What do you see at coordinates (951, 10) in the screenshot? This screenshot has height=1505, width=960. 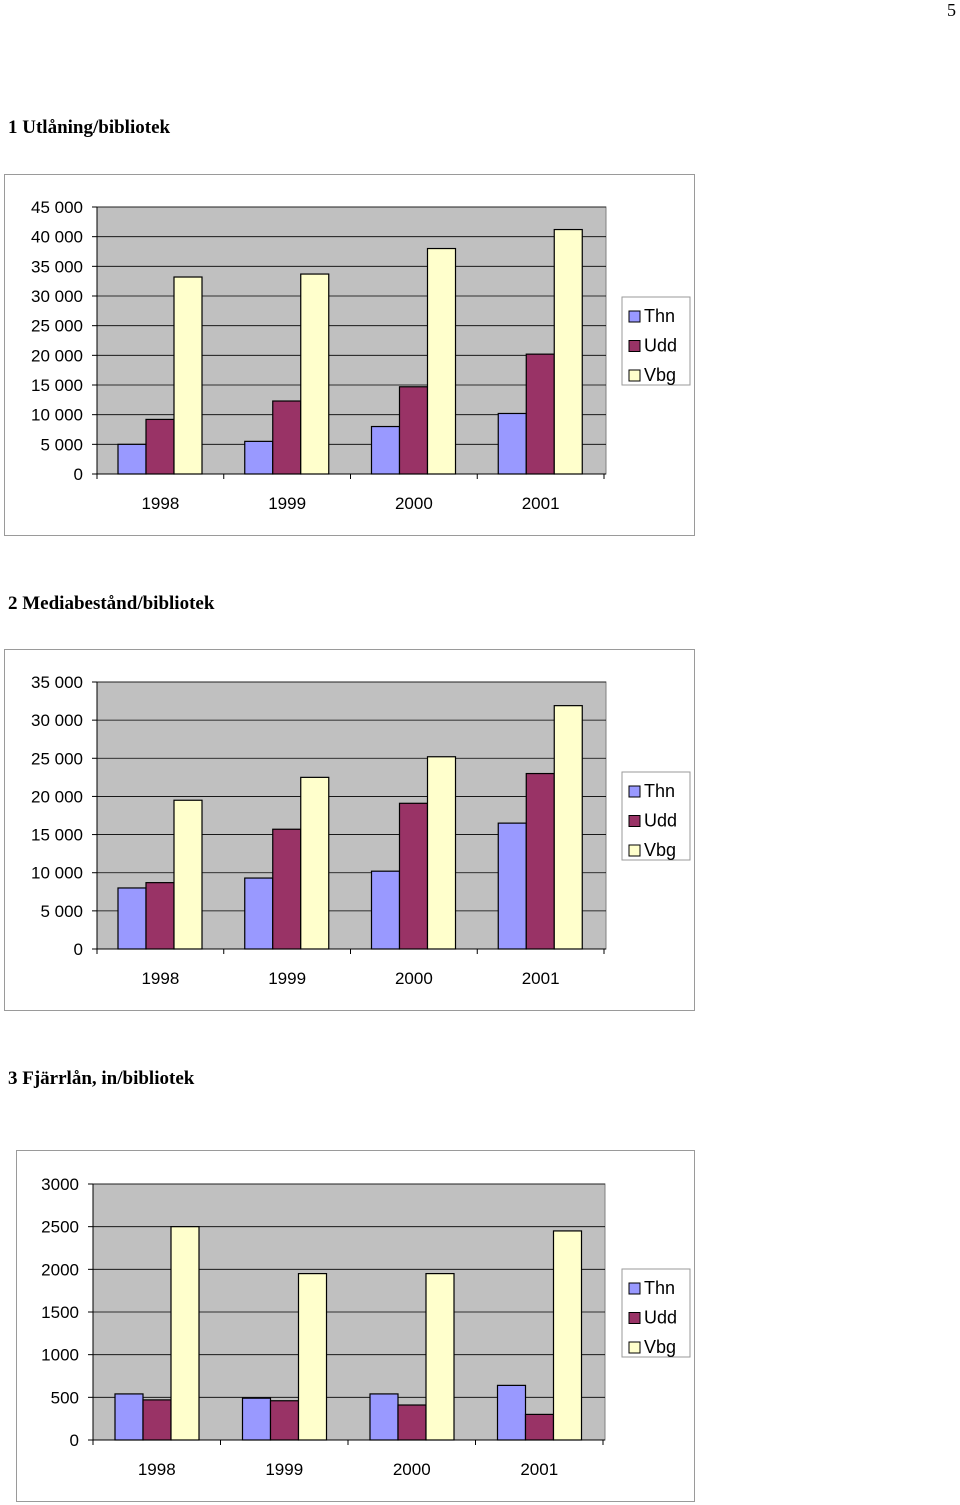 I see `page-number: 5` at bounding box center [951, 10].